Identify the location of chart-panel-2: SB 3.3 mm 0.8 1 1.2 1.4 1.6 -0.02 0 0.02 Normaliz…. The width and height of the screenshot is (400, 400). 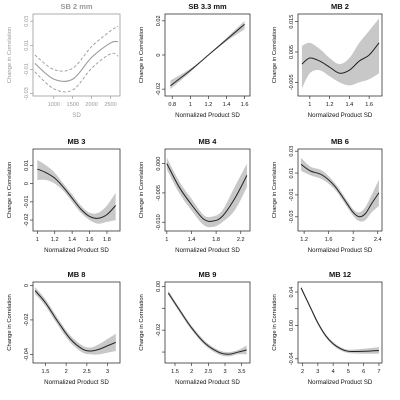
(195, 60).